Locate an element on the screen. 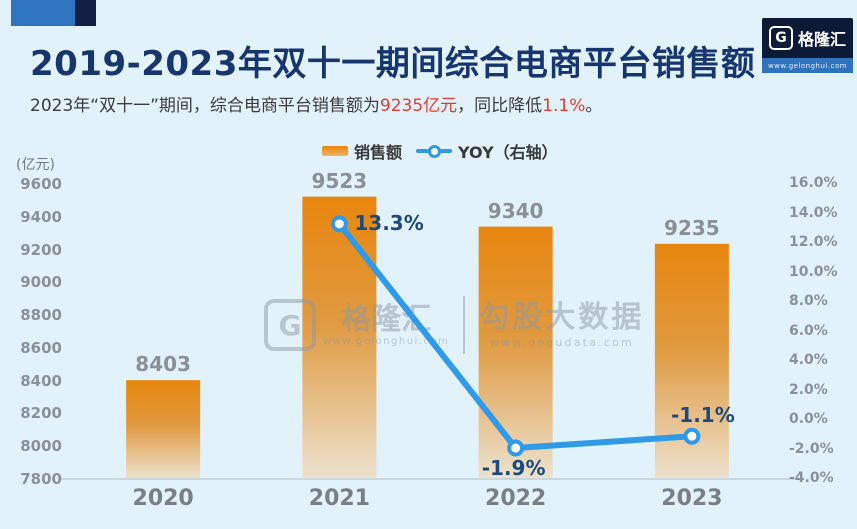 The image size is (857, 529). right-axis-tick: 4.0% is located at coordinates (808, 360).